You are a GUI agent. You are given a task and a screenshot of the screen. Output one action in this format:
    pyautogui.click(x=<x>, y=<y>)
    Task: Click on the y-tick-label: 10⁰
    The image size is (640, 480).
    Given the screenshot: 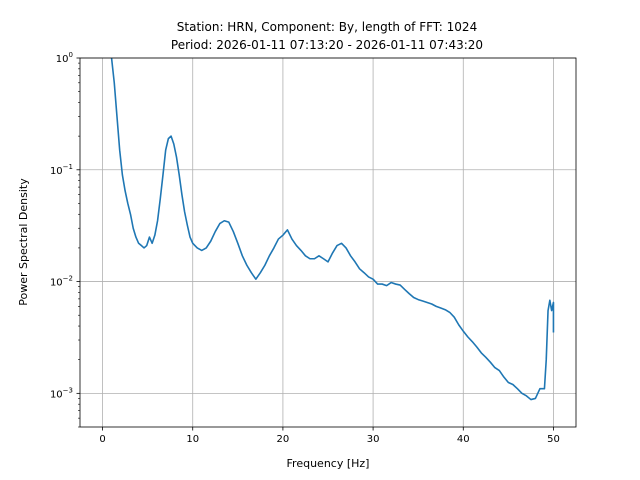 What is the action you would take?
    pyautogui.click(x=64, y=58)
    